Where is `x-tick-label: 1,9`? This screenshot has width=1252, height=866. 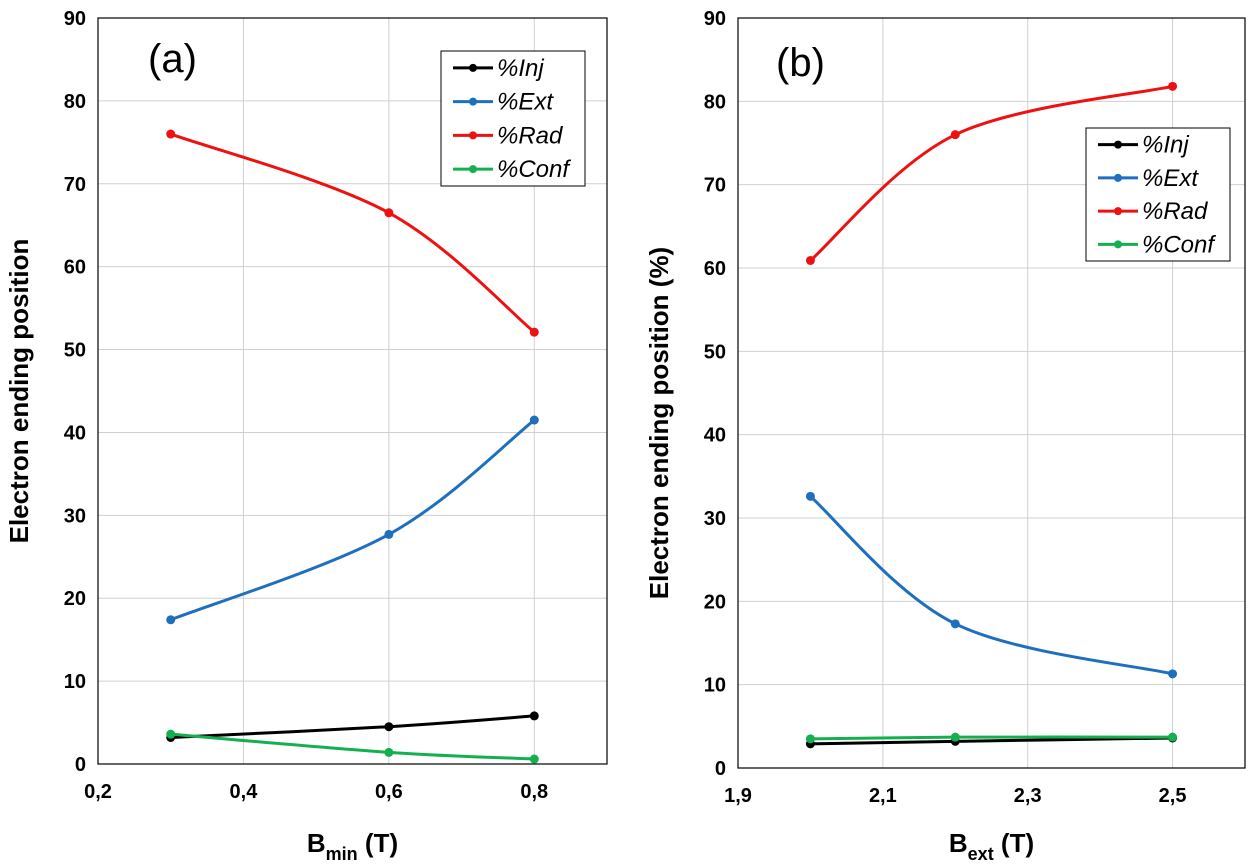 x-tick-label: 1,9 is located at coordinates (738, 796).